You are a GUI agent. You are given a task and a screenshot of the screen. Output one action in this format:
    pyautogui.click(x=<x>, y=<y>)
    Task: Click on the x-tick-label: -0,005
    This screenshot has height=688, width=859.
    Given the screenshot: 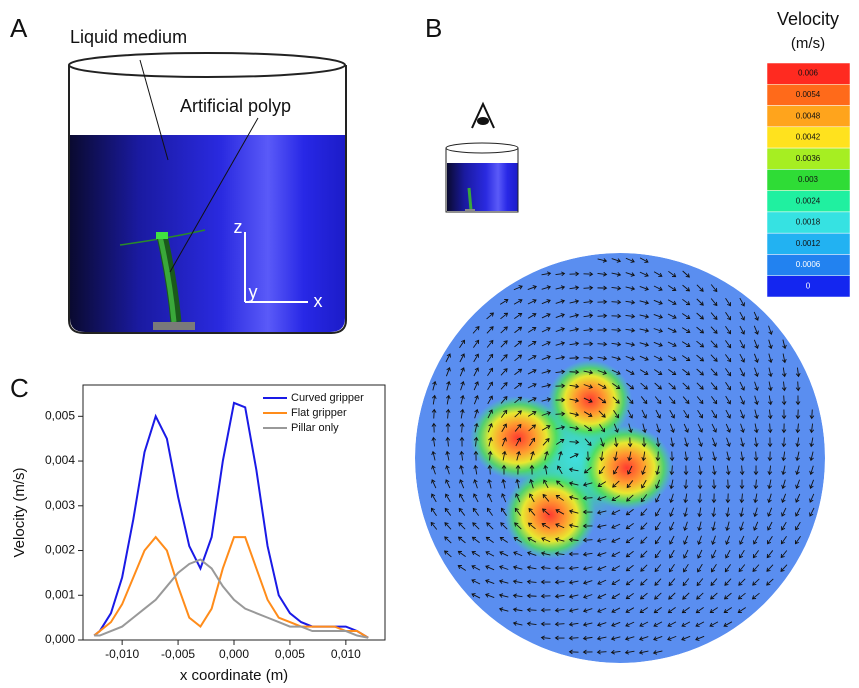 What is the action you would take?
    pyautogui.click(x=178, y=654)
    